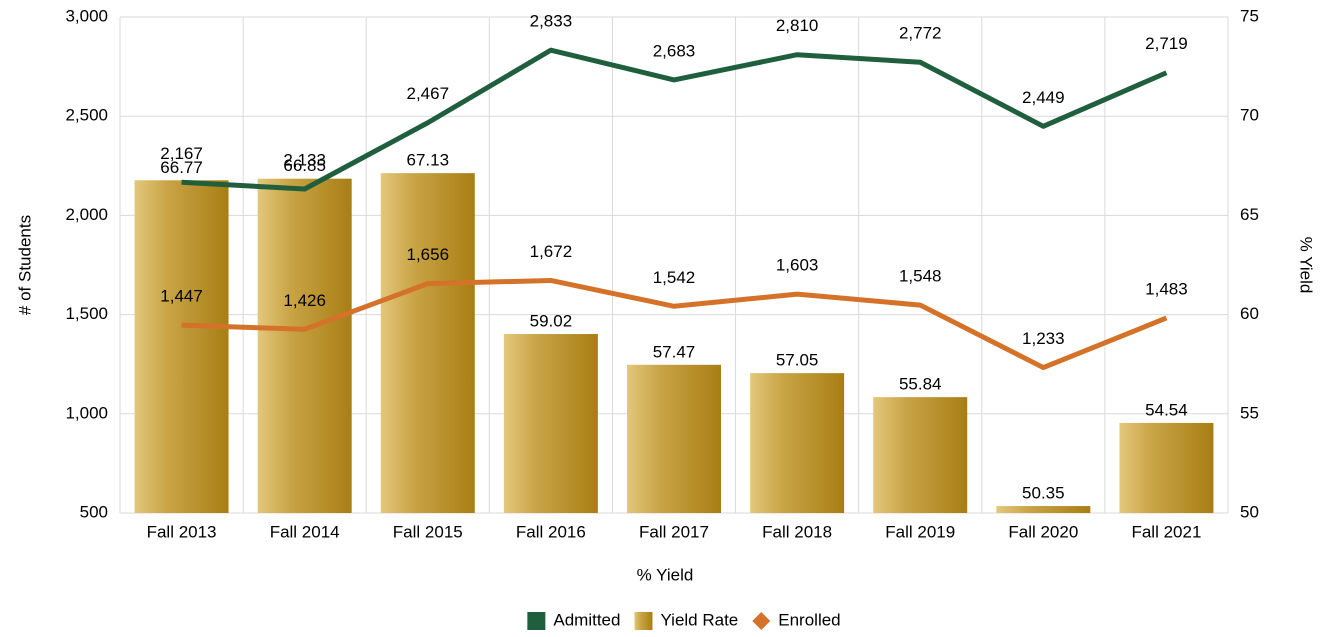  I want to click on line-label: 1,672, so click(551, 251).